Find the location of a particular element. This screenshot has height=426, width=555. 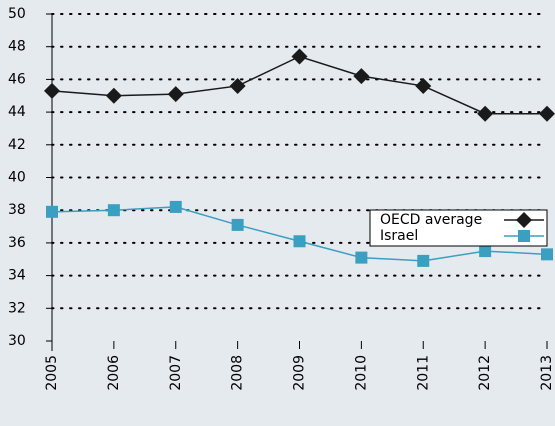

y-tick-label: 34 is located at coordinates (17, 276).